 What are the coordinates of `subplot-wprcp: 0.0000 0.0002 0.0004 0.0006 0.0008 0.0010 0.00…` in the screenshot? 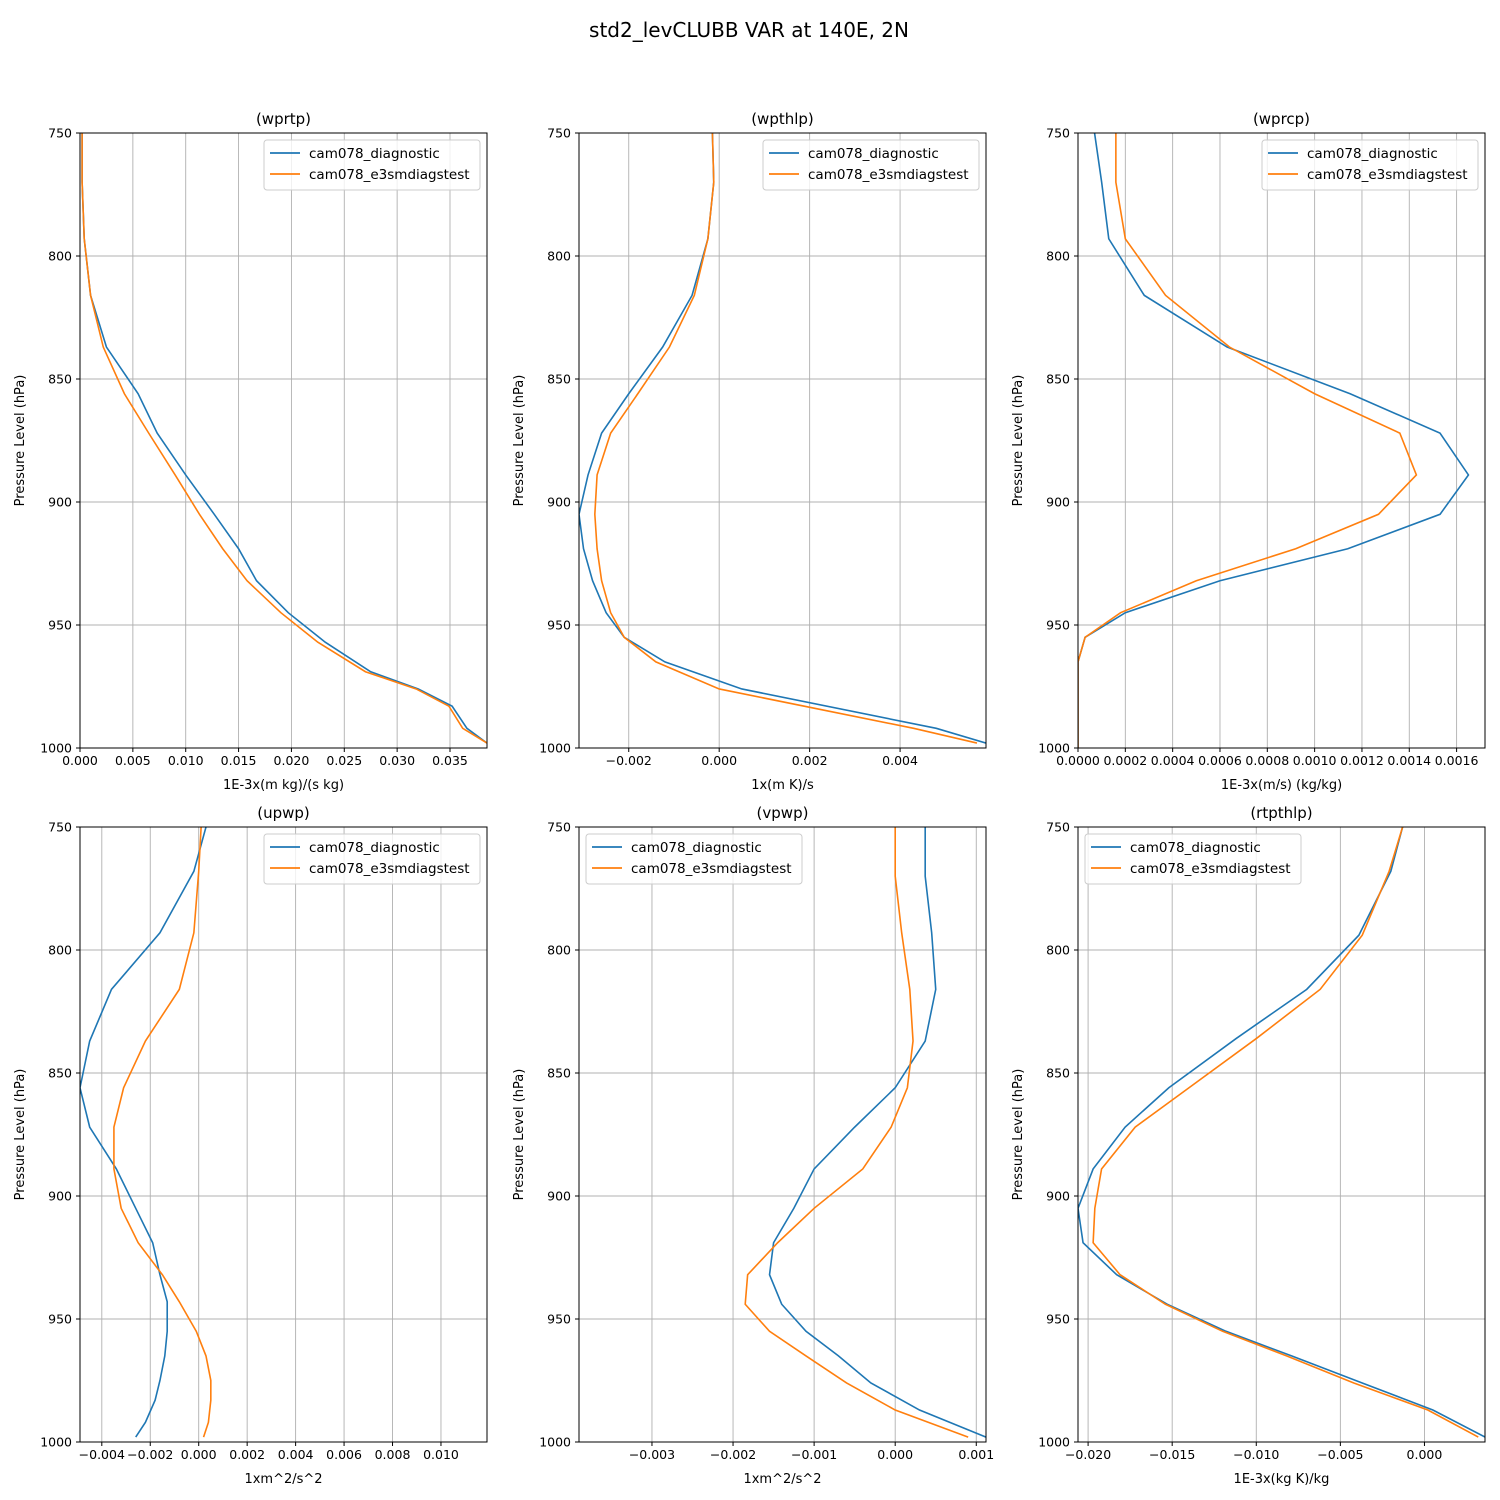 It's located at (1248, 451).